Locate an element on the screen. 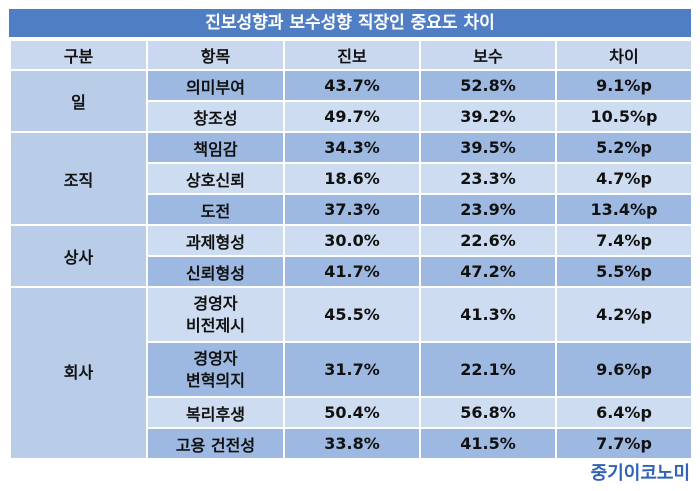 Image resolution: width=700 pixels, height=491 pixels. progressive-cell: 50.4% is located at coordinates (352, 412).